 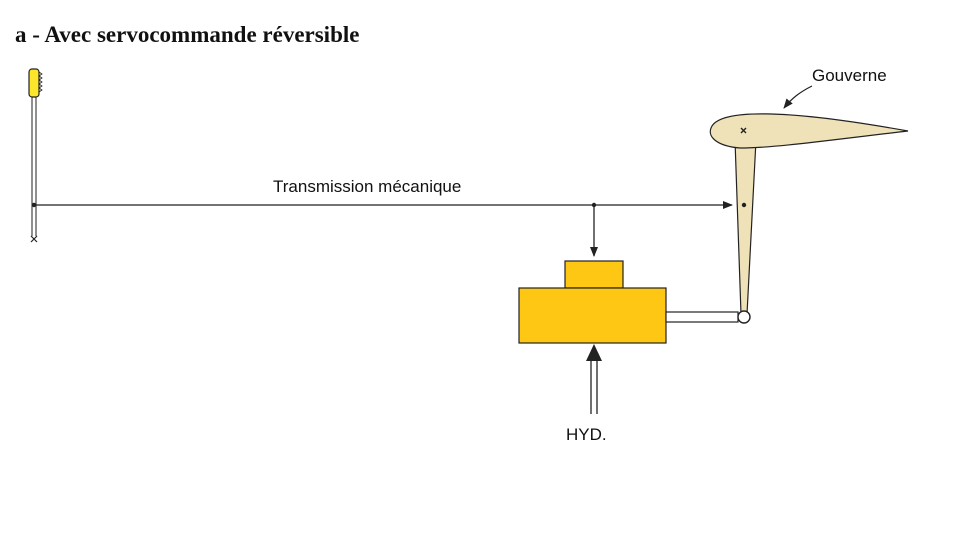 I want to click on servo-actuator, so click(x=628, y=302).